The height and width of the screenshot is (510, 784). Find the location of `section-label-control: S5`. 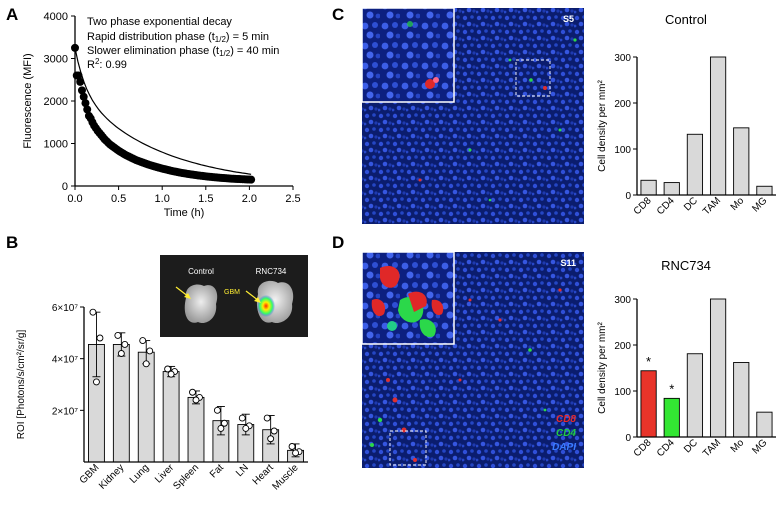

section-label-control: S5 is located at coordinates (568, 19).